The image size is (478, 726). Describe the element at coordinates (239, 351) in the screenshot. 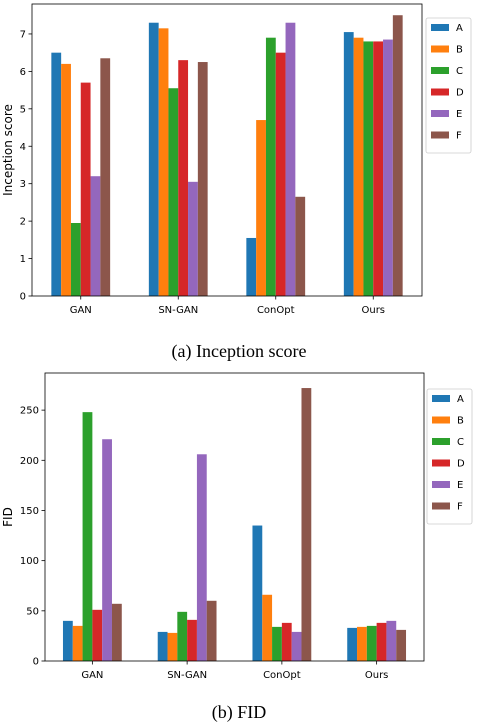

I see `chart-caption: (a) Inception score` at that location.